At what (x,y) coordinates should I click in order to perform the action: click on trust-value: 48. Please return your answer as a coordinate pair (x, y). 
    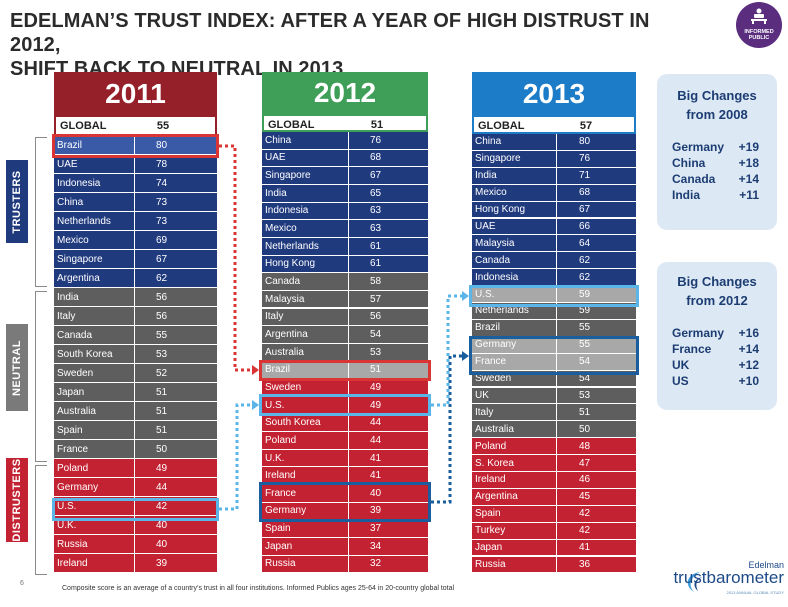
    Looking at the image, I should click on (584, 447).